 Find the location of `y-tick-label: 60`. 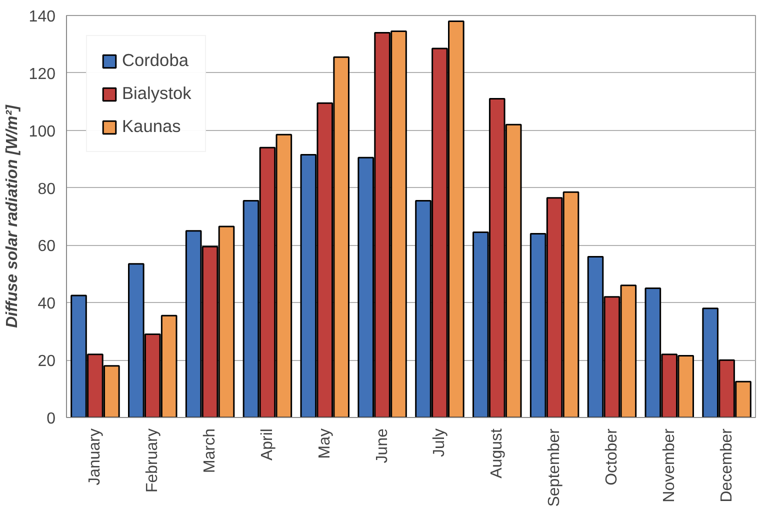

y-tick-label: 60 is located at coordinates (47, 247).